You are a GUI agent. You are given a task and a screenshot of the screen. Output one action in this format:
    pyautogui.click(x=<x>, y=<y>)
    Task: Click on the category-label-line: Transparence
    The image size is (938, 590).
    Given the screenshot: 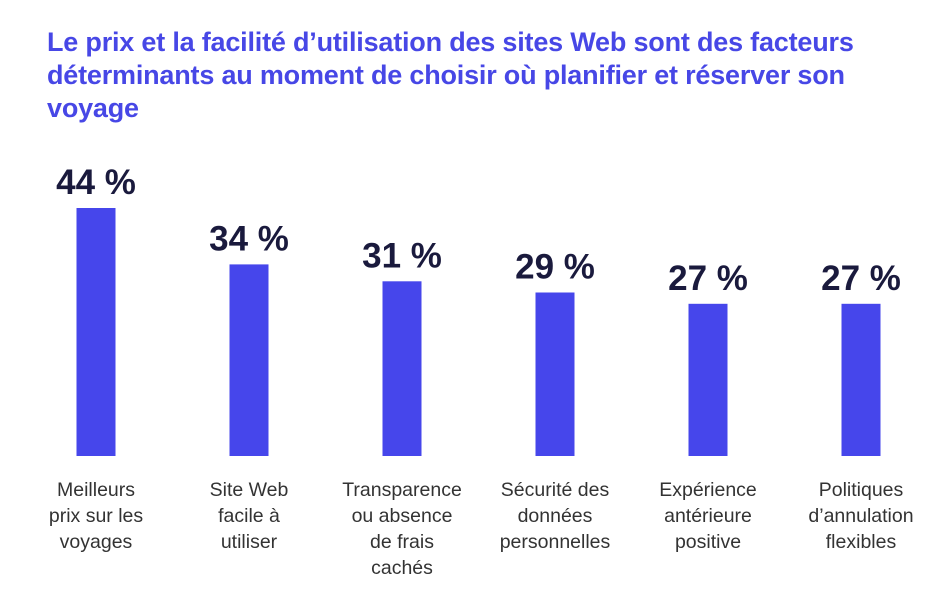 What is the action you would take?
    pyautogui.click(x=402, y=490)
    